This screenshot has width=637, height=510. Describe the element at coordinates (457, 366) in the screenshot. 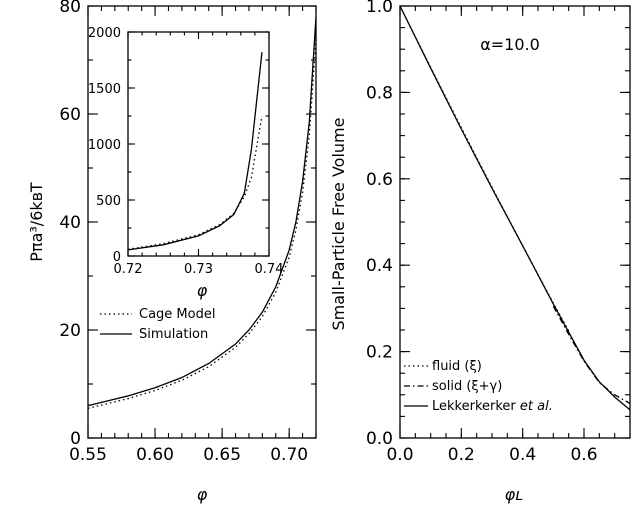

I see `legend-label-fluid: fluid (ξ)` at that location.